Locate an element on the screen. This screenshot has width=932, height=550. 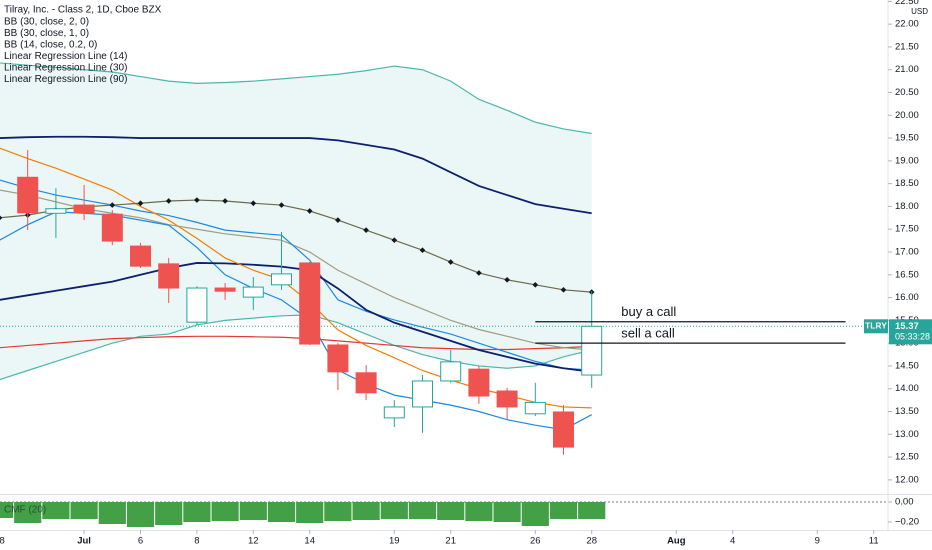
y-tick-label: 16.00 is located at coordinates (907, 297).